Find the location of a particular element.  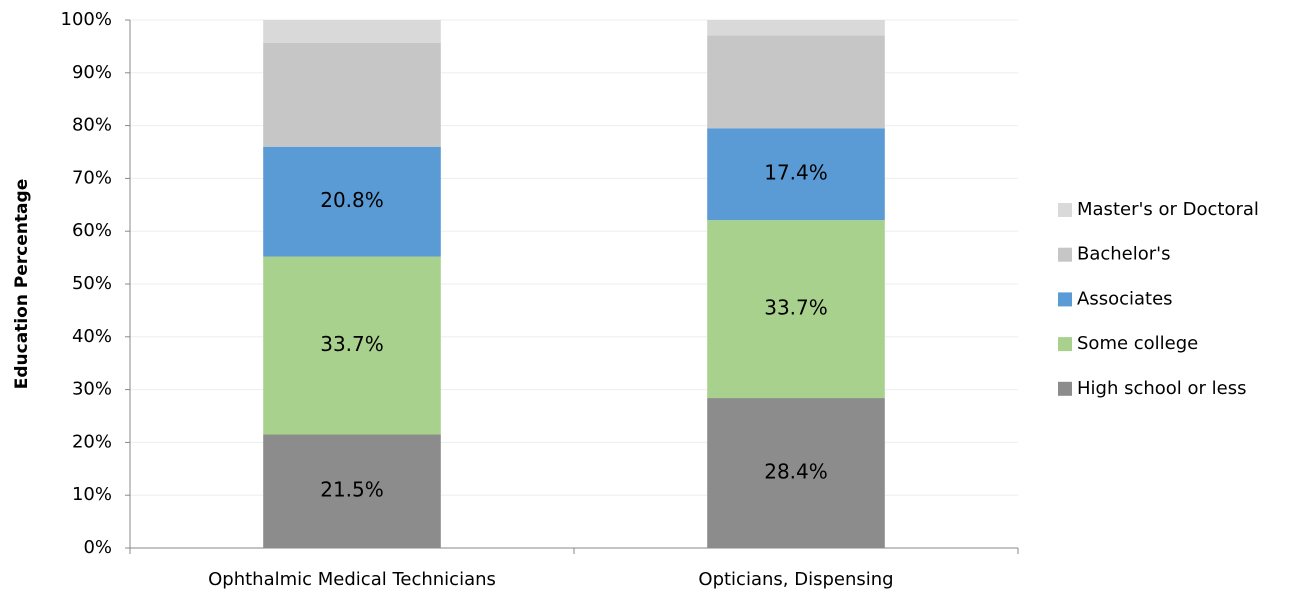

y-tick-label: 70% is located at coordinates (92, 177).